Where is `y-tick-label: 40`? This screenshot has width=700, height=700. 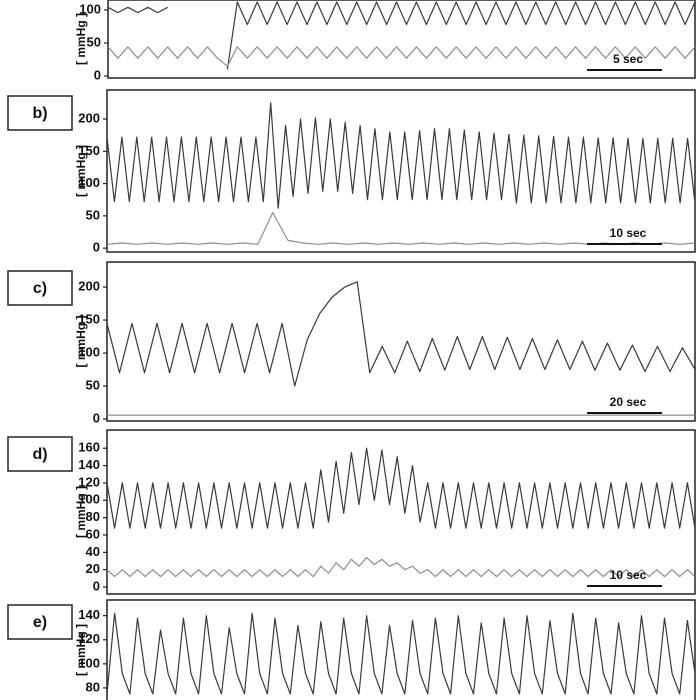
y-tick-label: 40 is located at coordinates (93, 551).